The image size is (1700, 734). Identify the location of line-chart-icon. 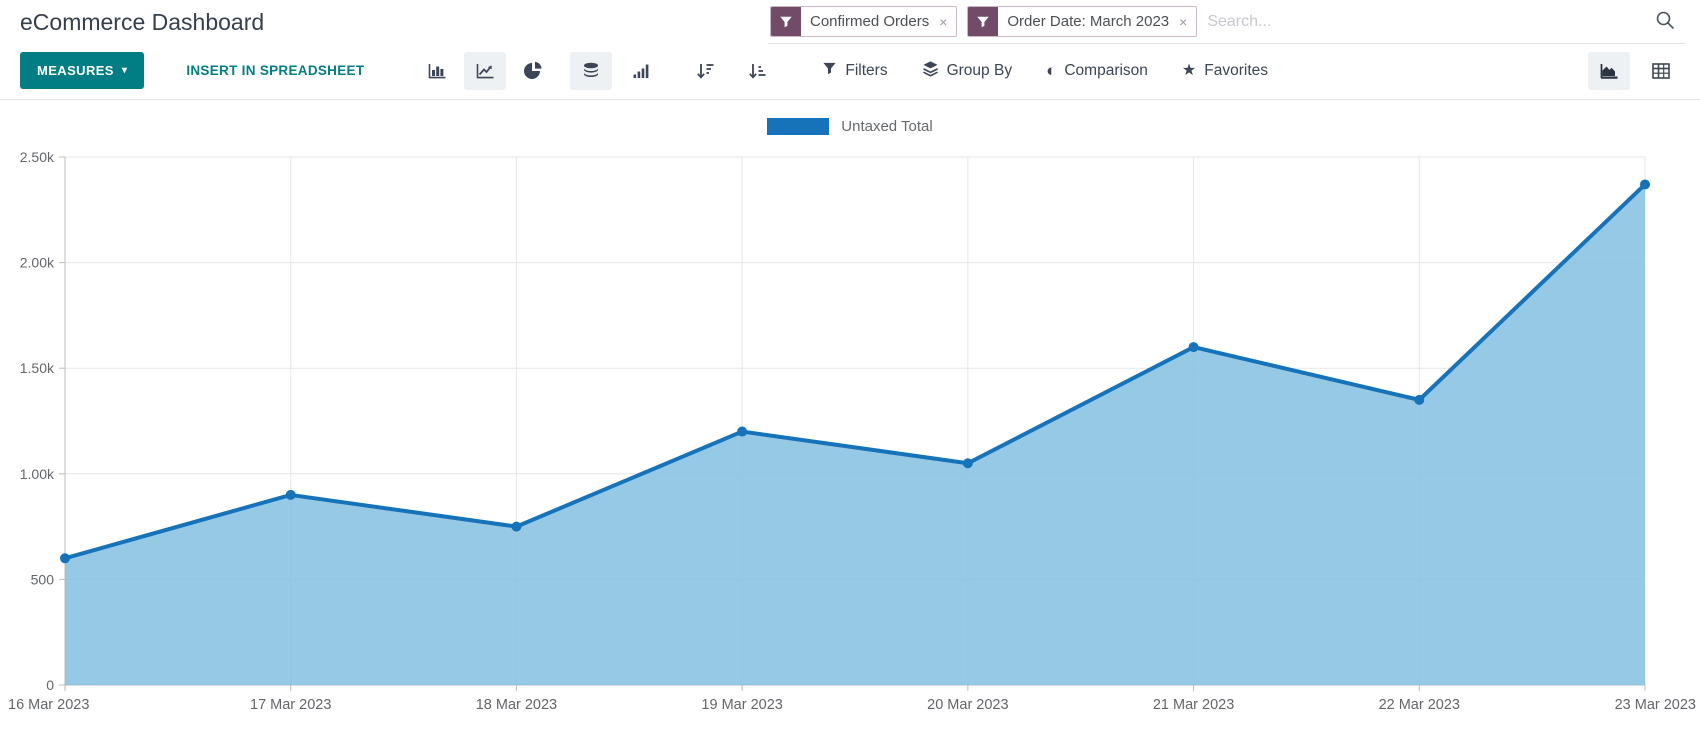
(485, 70).